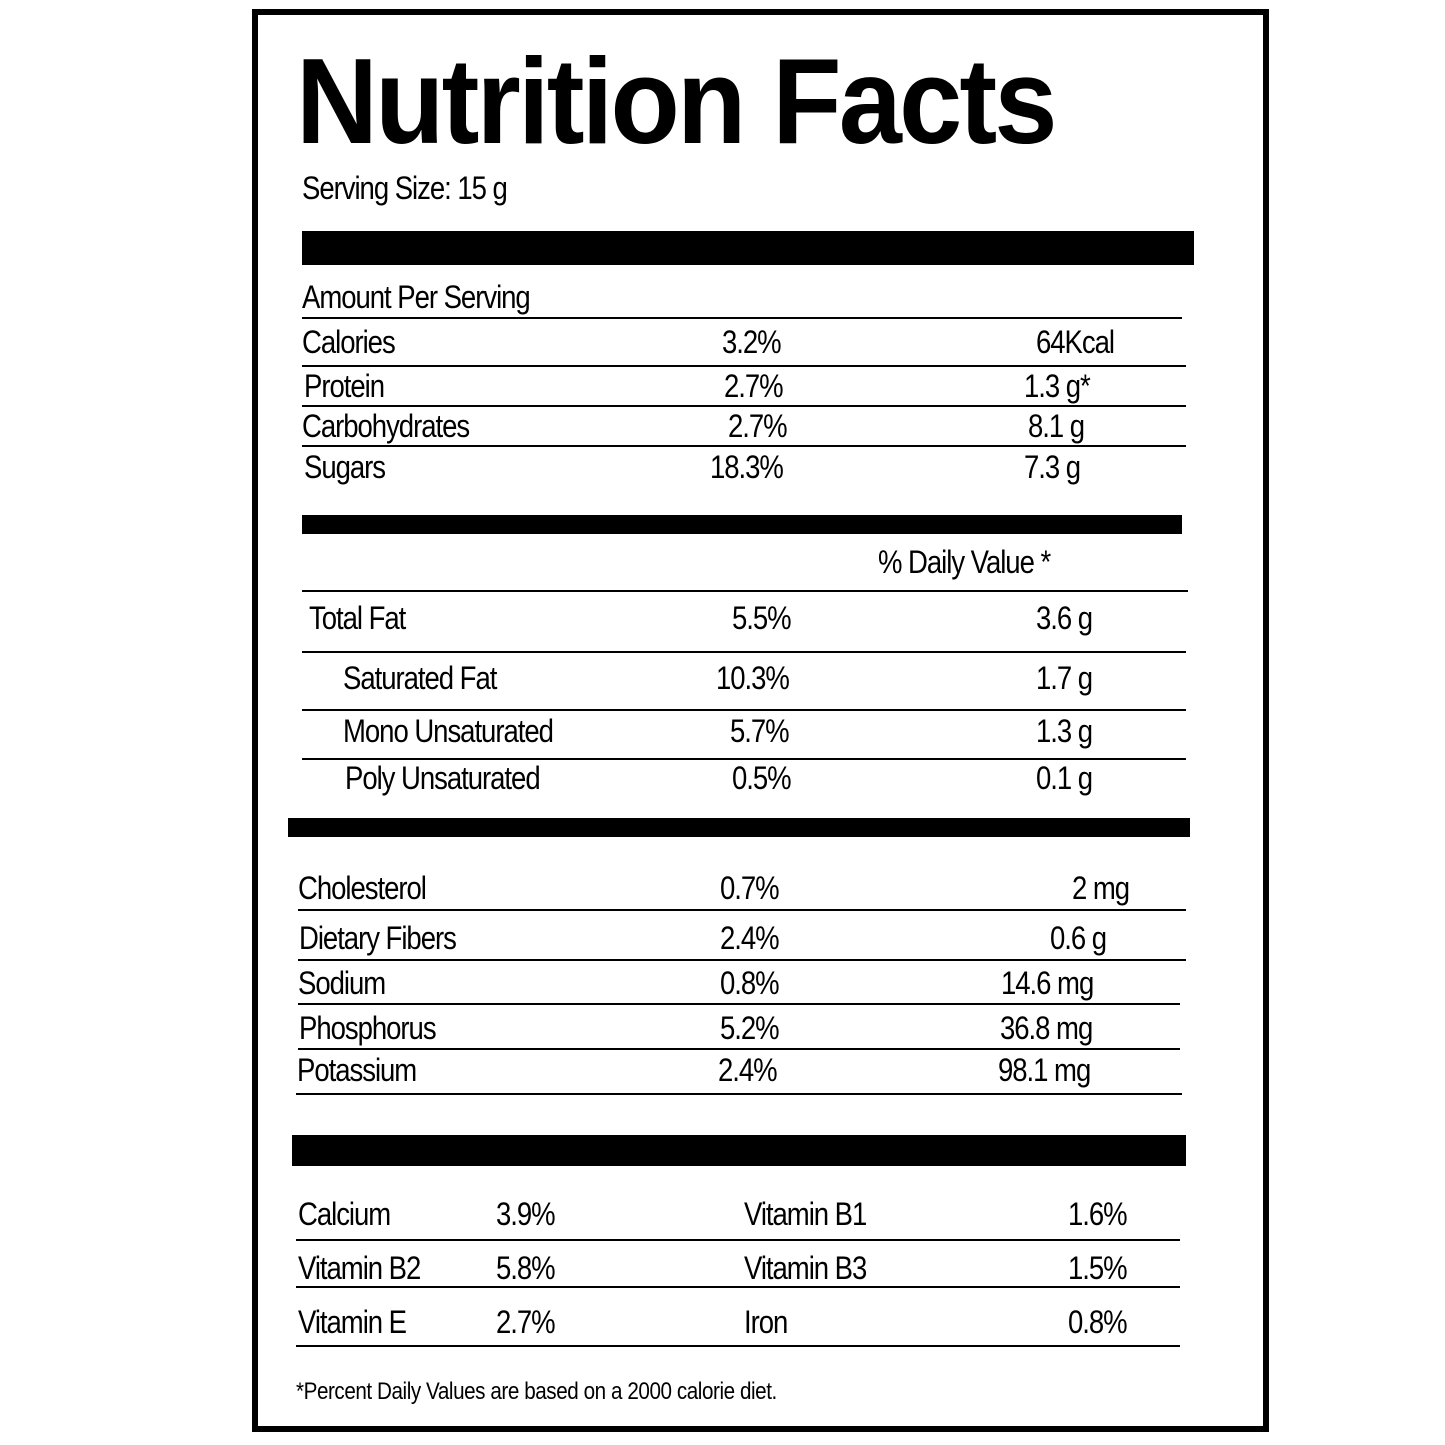 The height and width of the screenshot is (1445, 1445). I want to click on mineral-name: Potassium, so click(357, 1070).